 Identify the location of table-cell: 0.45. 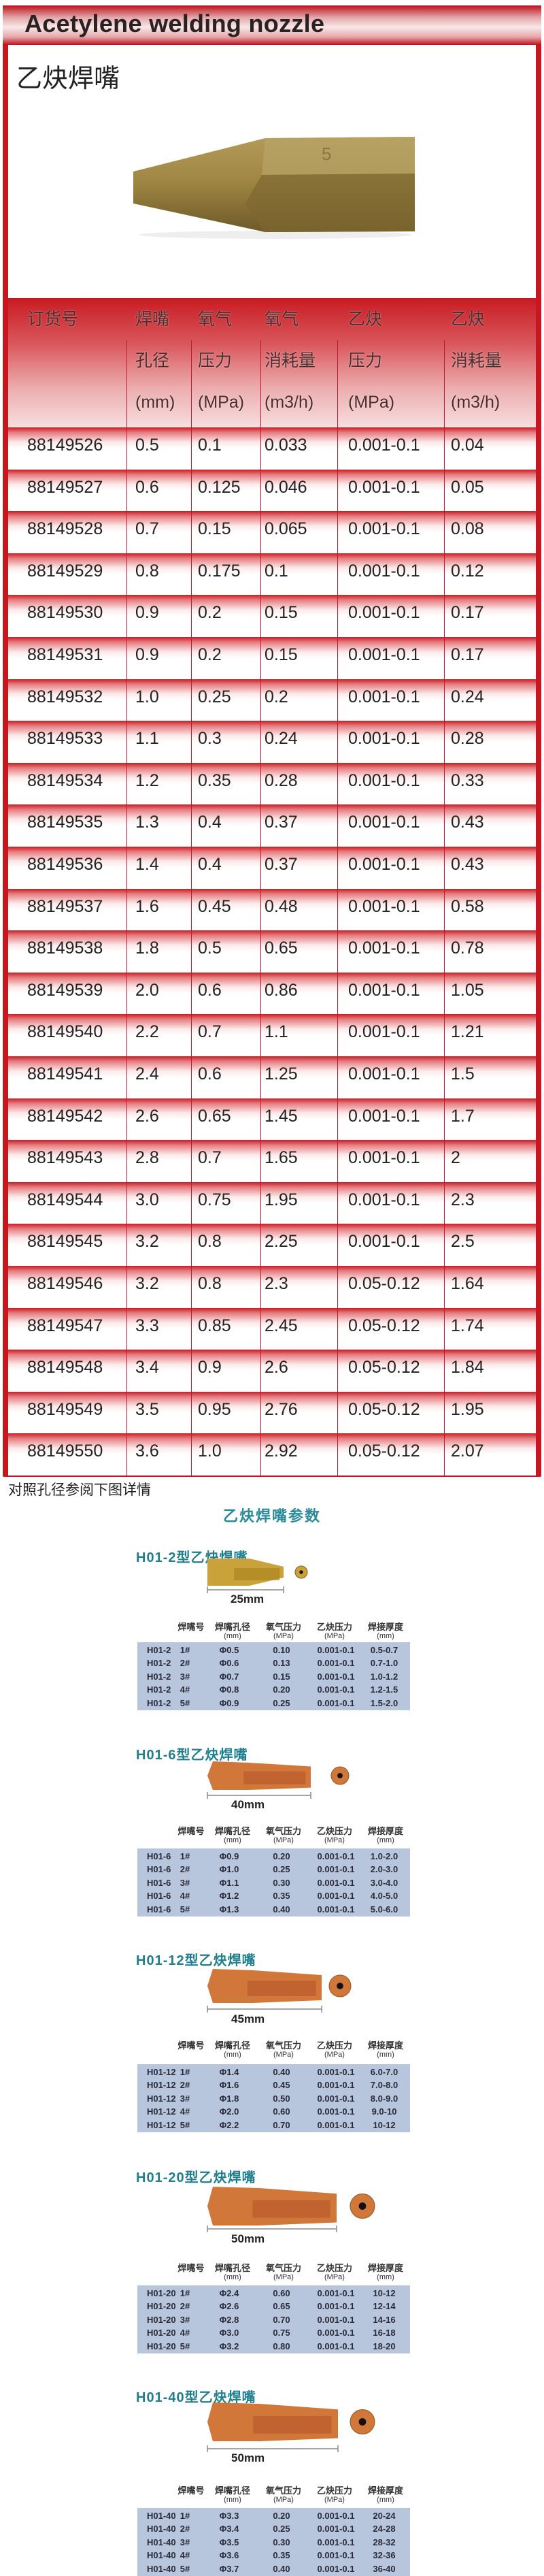
(214, 906).